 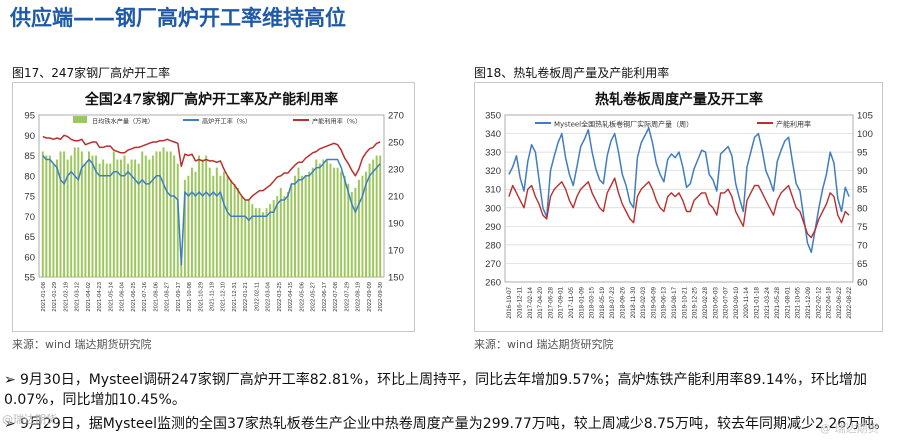 What do you see at coordinates (571, 302) in the screenshot?
I see `x-tick-label: 2017-11-05` at bounding box center [571, 302].